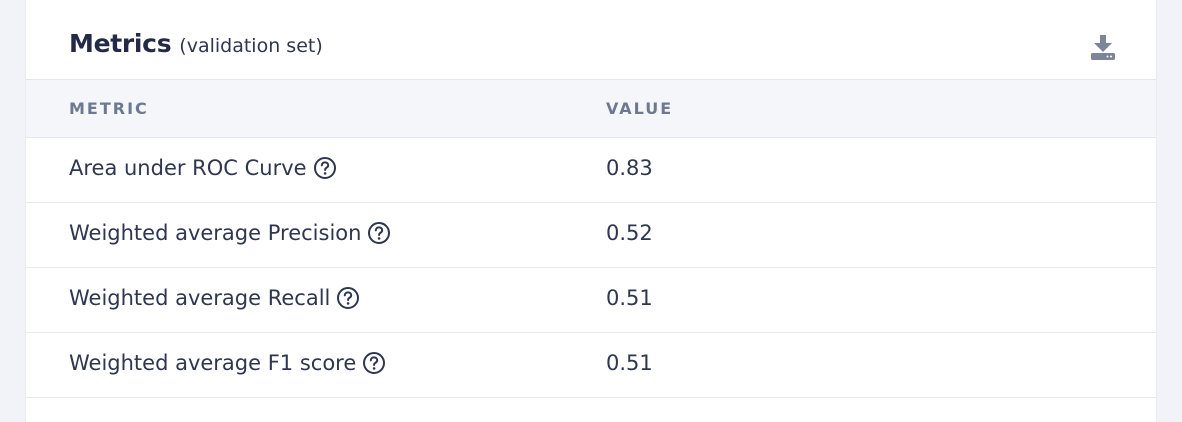 Image resolution: width=1182 pixels, height=422 pixels. What do you see at coordinates (251, 46) in the screenshot?
I see `card-title-subtitle: (validation set)` at bounding box center [251, 46].